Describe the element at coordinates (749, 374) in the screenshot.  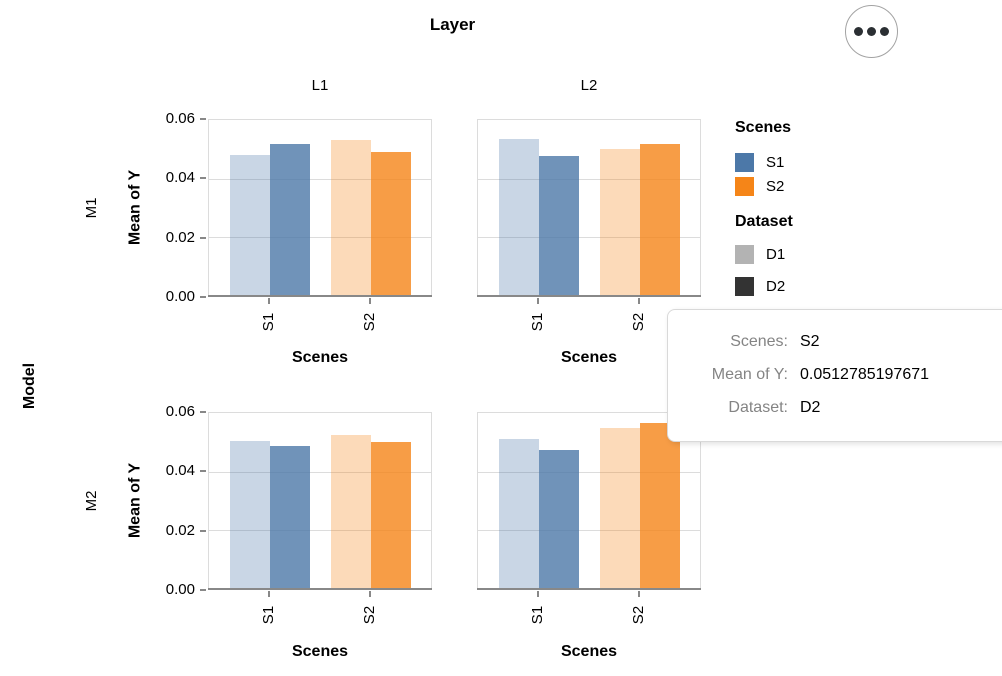
I see `tooltip-key: Mean of Y:` at that location.